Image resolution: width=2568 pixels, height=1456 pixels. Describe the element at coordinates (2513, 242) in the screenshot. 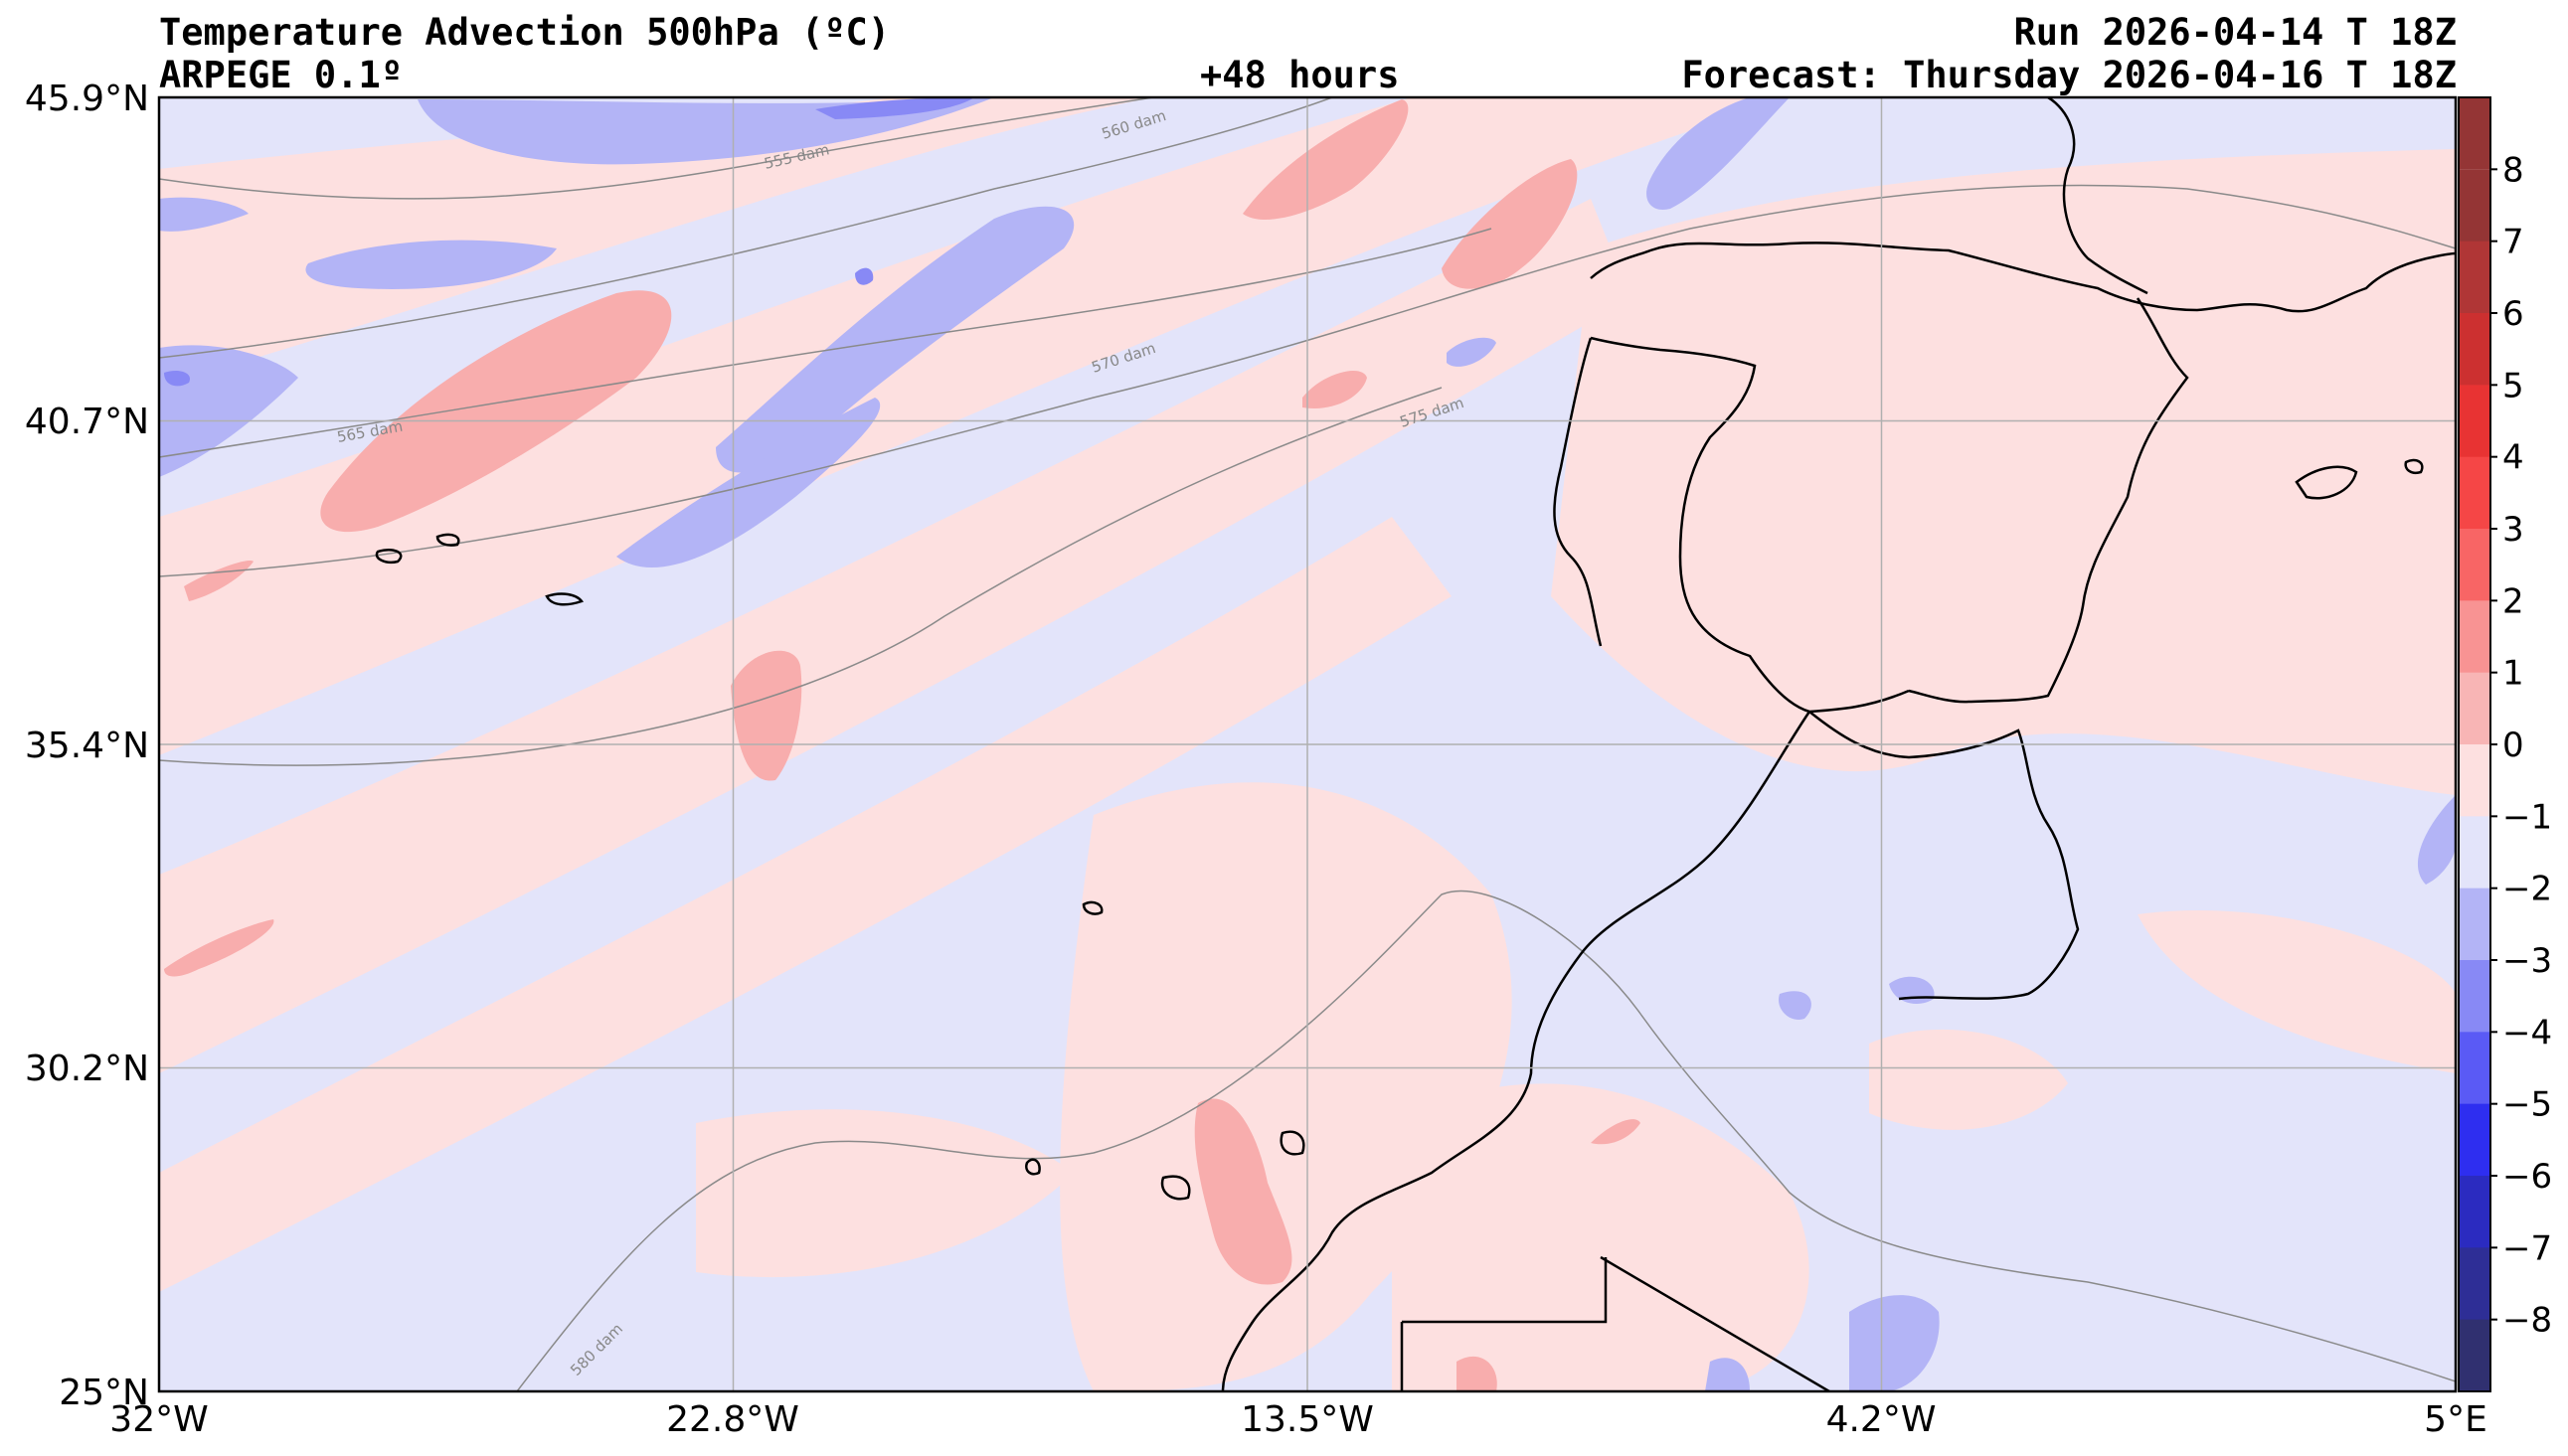

I see `colorbar-label: 7` at that location.